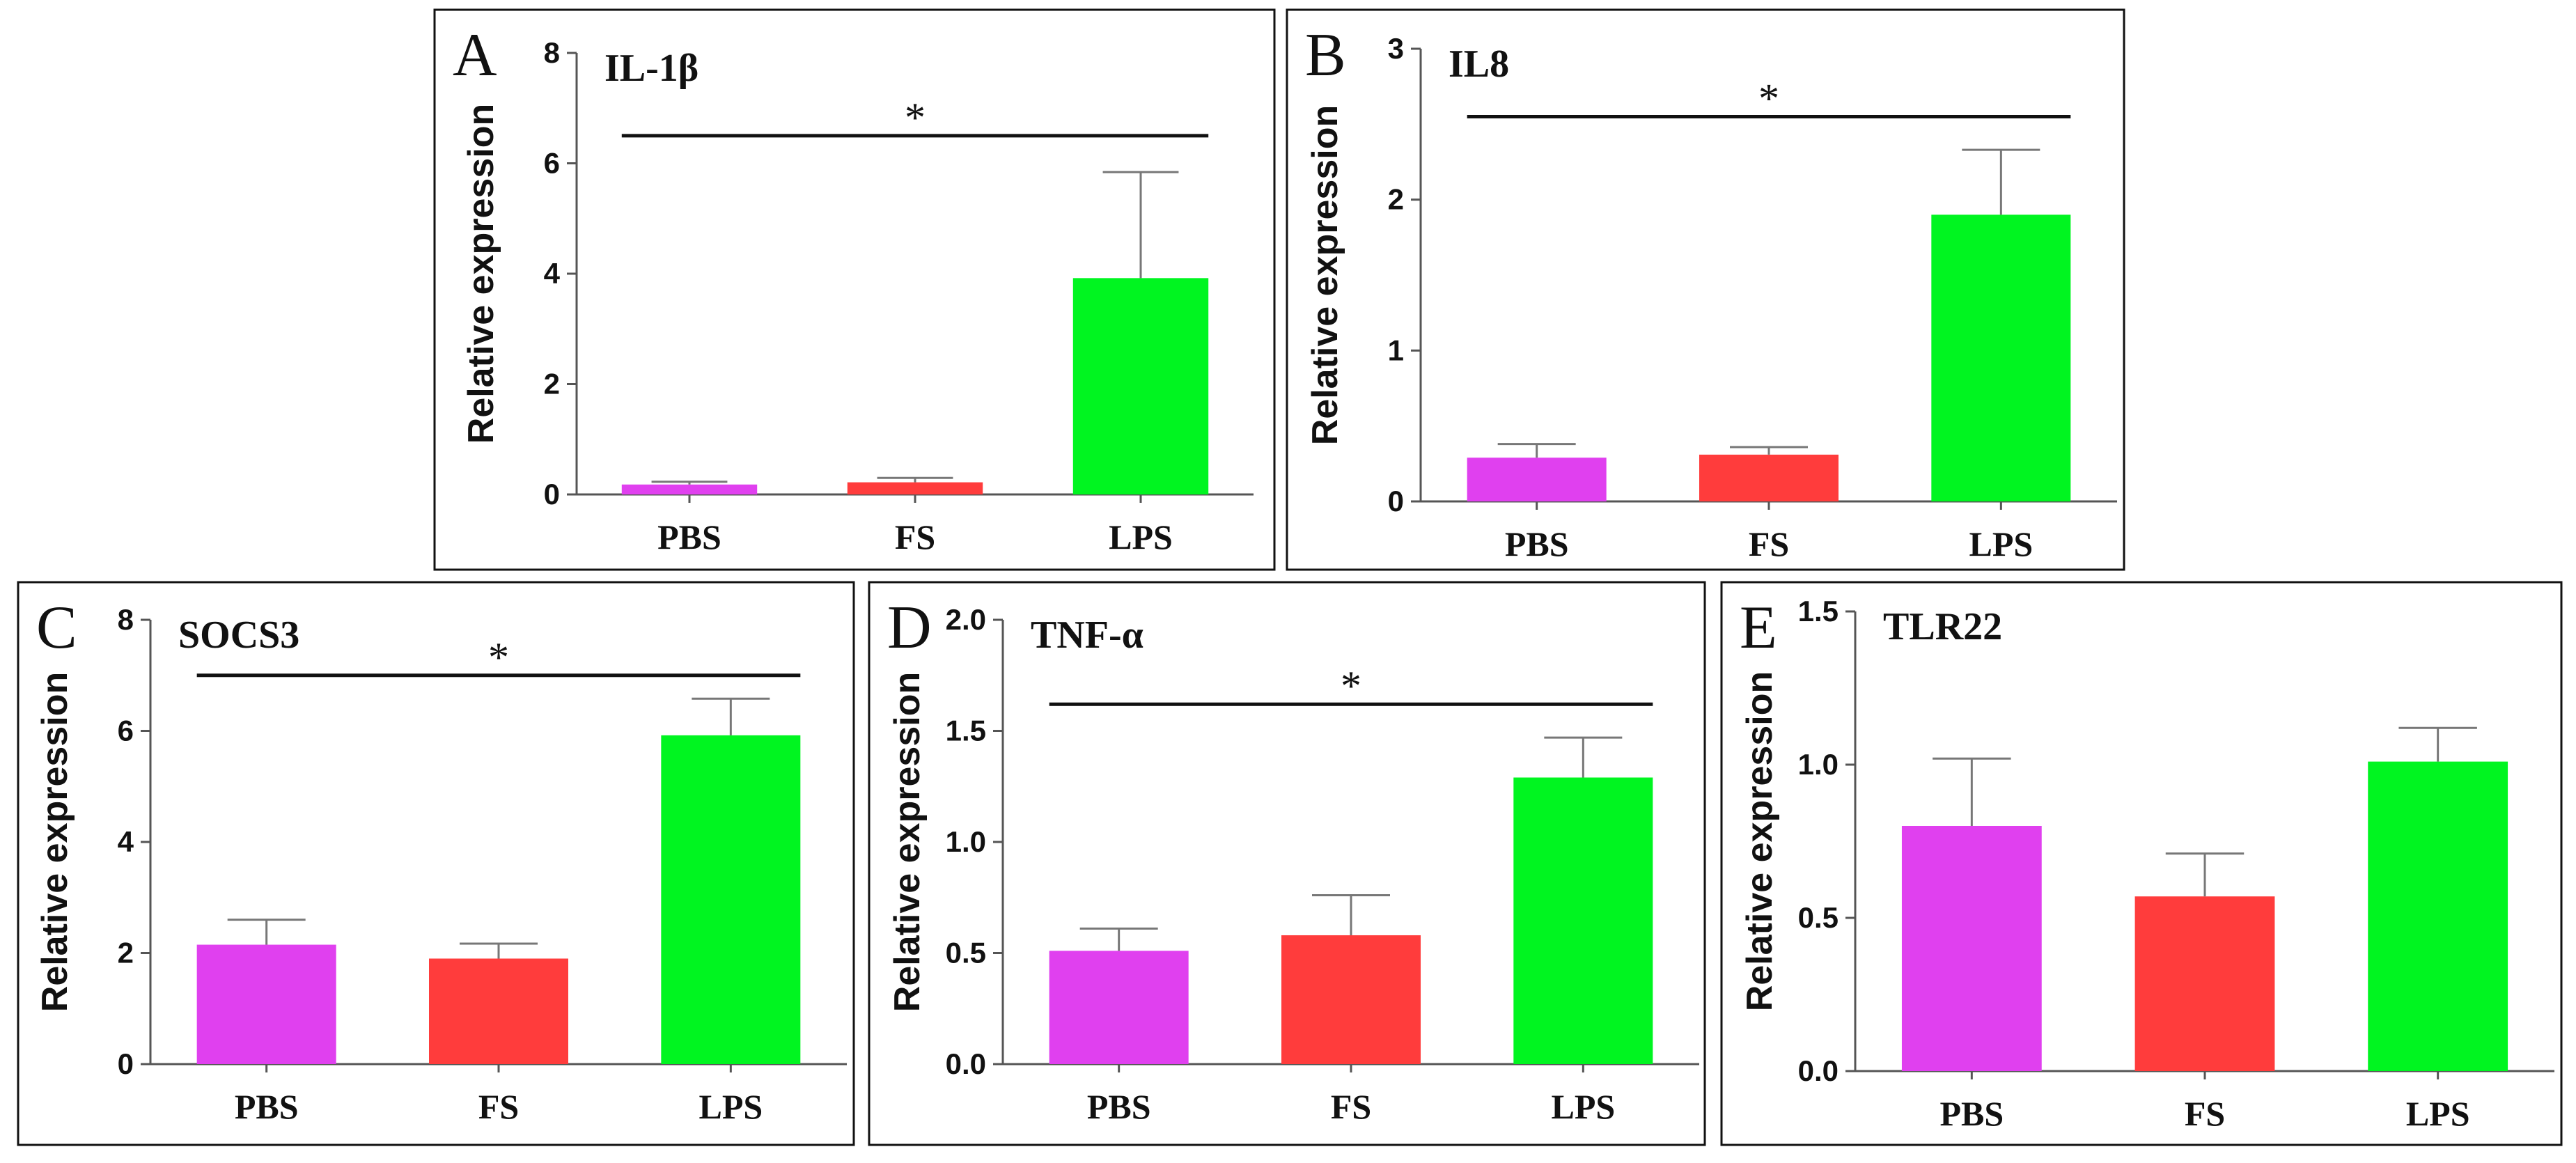 This screenshot has height=1163, width=2576. What do you see at coordinates (2204, 983) in the screenshot?
I see `panel-e-bar-fs` at bounding box center [2204, 983].